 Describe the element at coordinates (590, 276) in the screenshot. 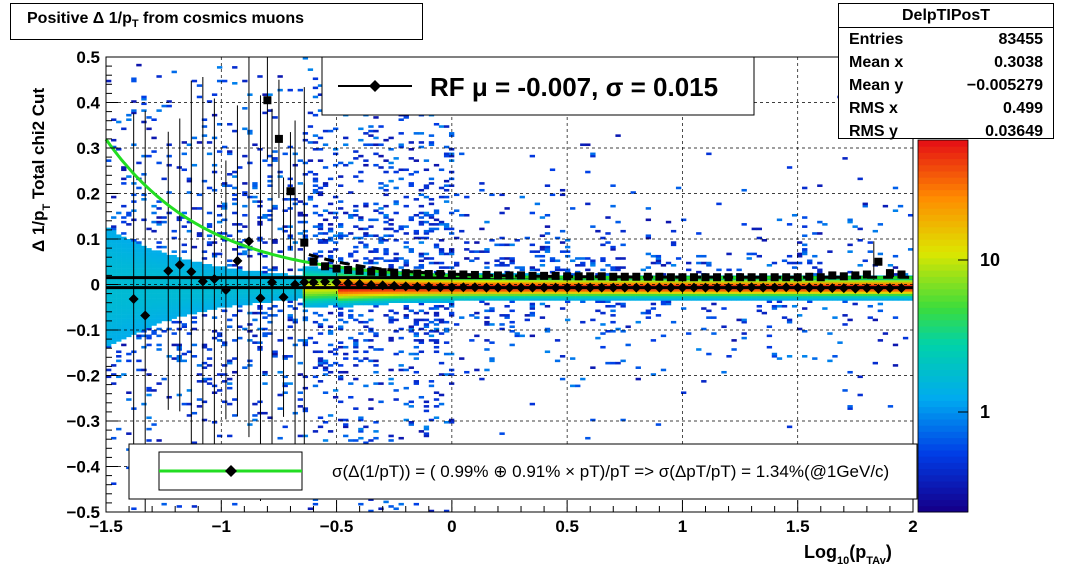

I see `sigma-point` at that location.